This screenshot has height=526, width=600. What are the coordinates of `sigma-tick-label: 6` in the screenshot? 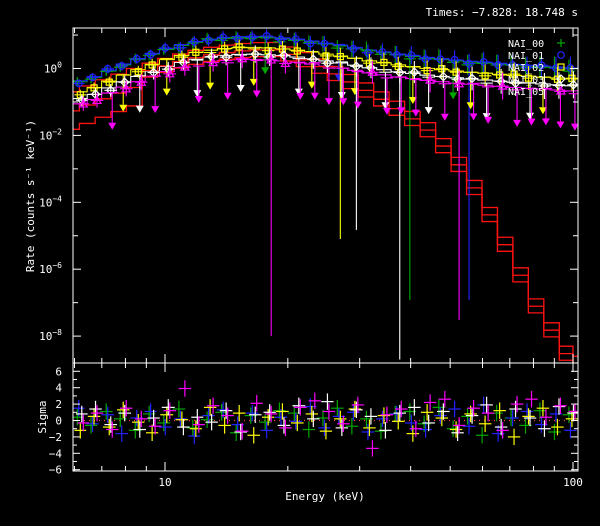 It's located at (58, 371).